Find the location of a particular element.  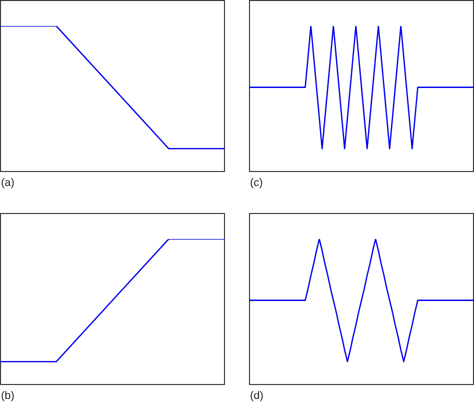

text: (c) is located at coordinates (256, 183).